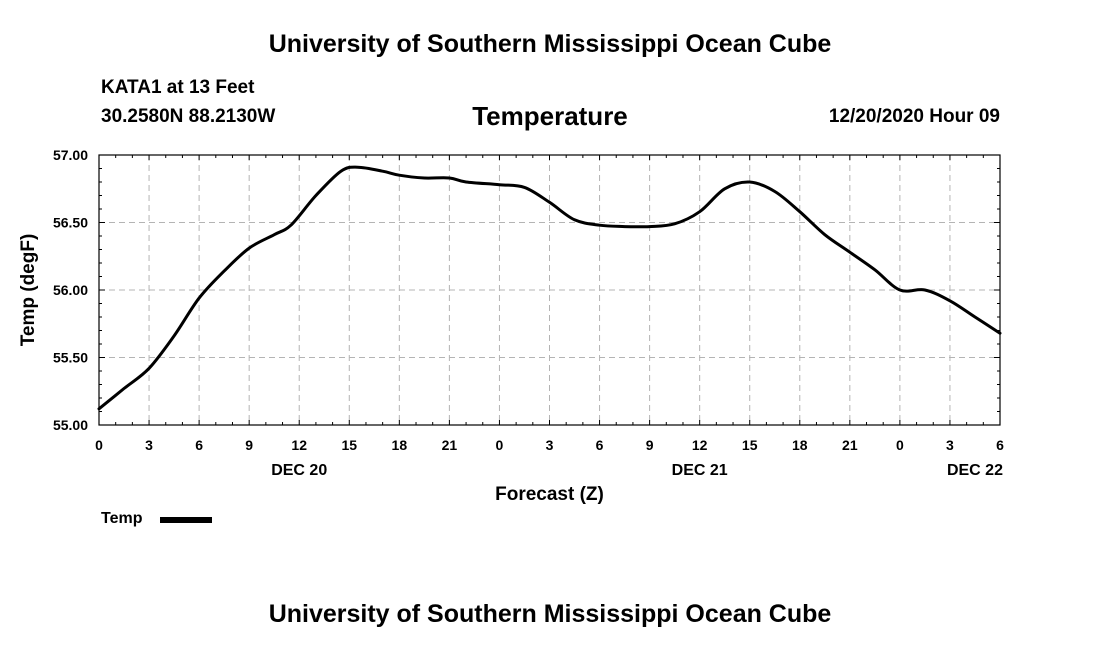 Image resolution: width=1100 pixels, height=650 pixels. I want to click on day-label: DEC 22, so click(975, 470).